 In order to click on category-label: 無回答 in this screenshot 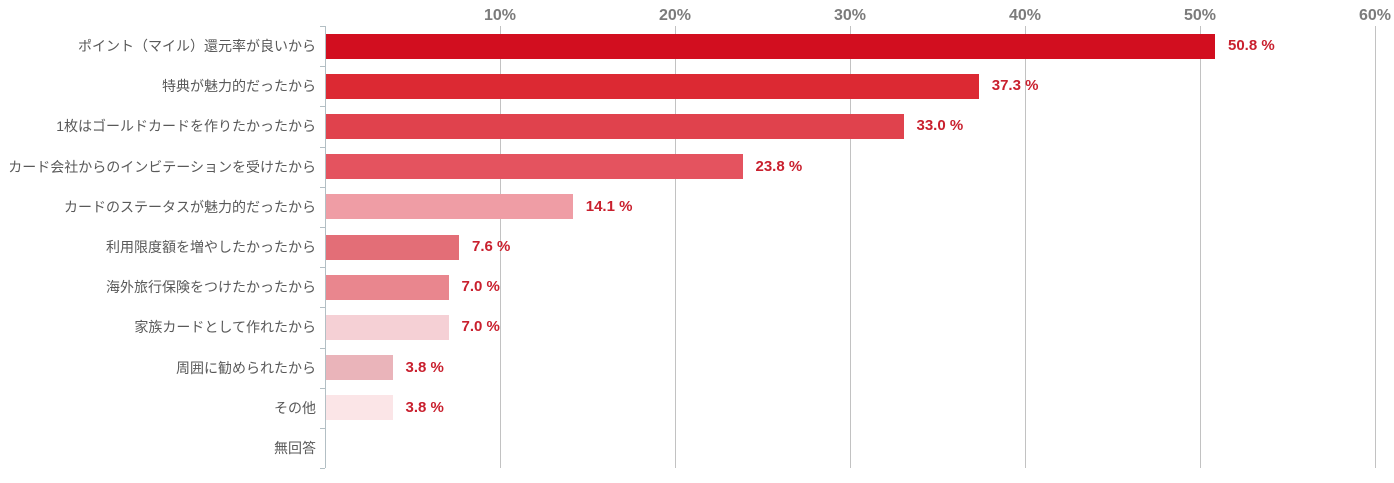, I will do `click(295, 448)`.